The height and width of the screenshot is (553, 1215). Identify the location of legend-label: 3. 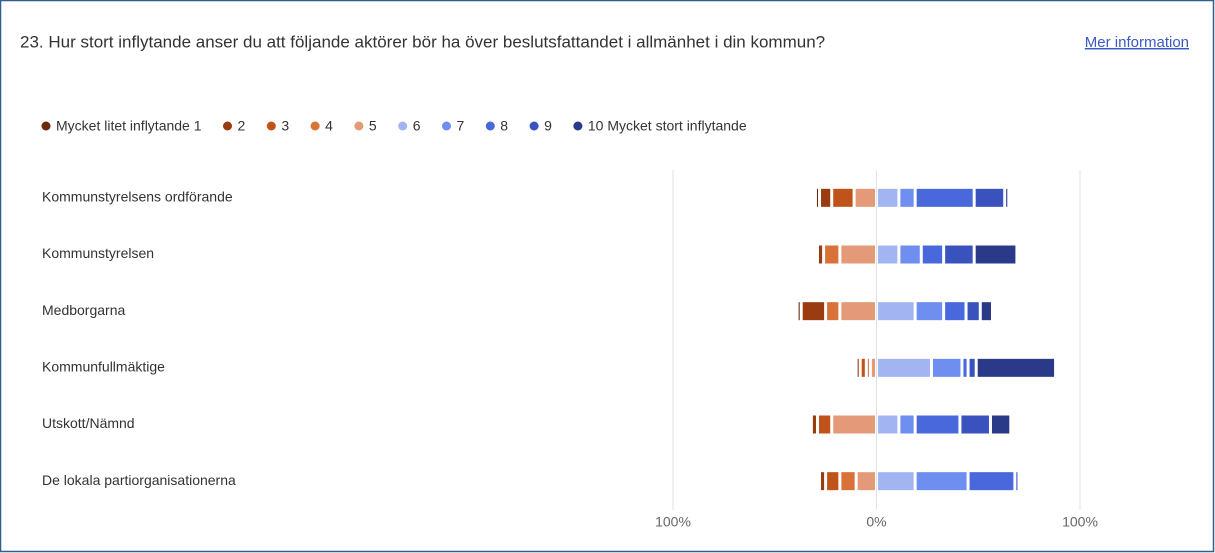
(285, 126).